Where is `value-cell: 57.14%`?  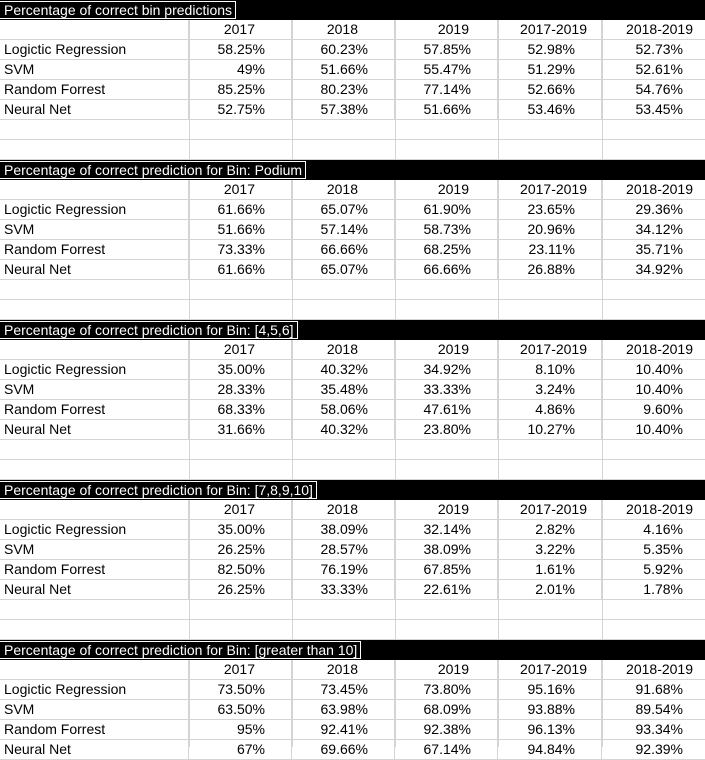
value-cell: 57.14% is located at coordinates (343, 229).